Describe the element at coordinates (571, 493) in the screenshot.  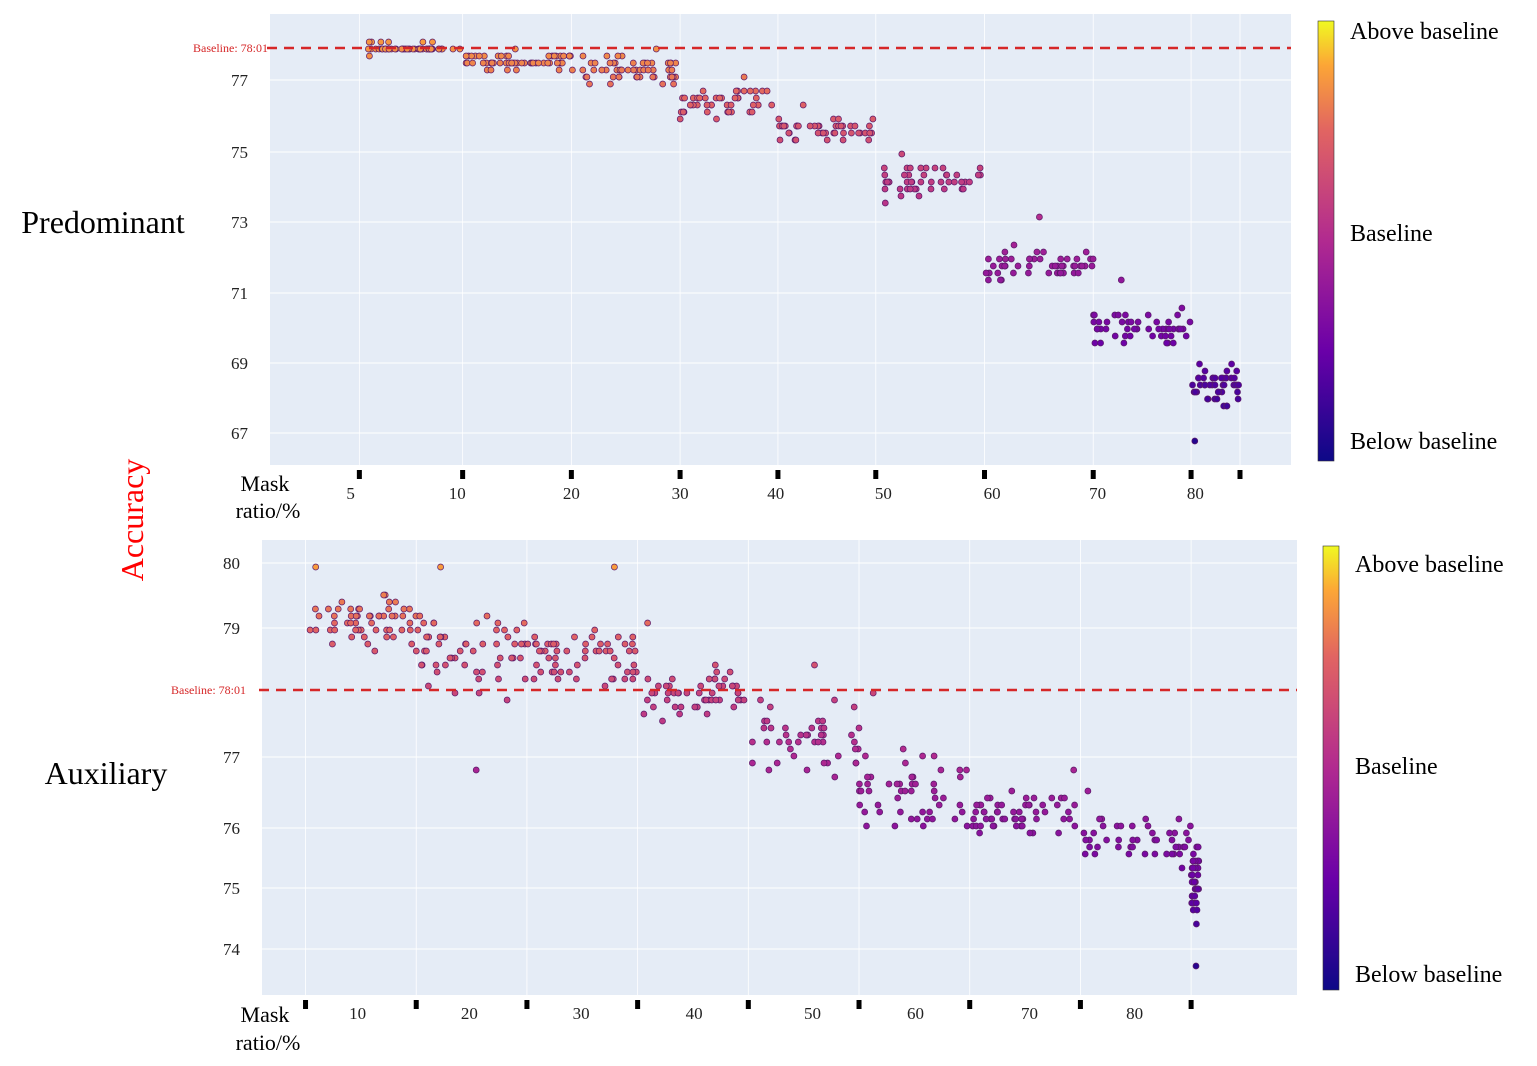
I see `x-tick-label: 20` at that location.